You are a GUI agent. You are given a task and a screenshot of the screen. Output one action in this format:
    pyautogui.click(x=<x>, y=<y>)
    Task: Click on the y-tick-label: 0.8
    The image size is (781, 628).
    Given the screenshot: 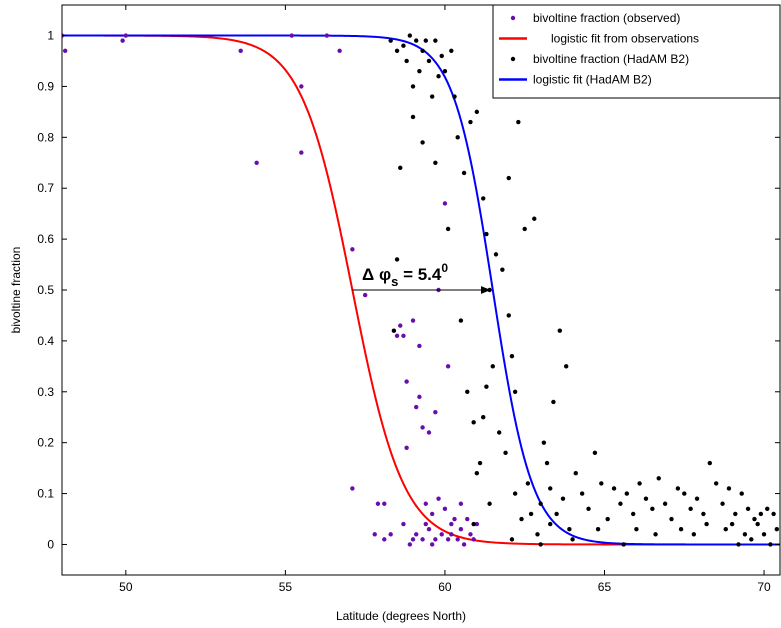 What is the action you would take?
    pyautogui.click(x=45, y=137)
    